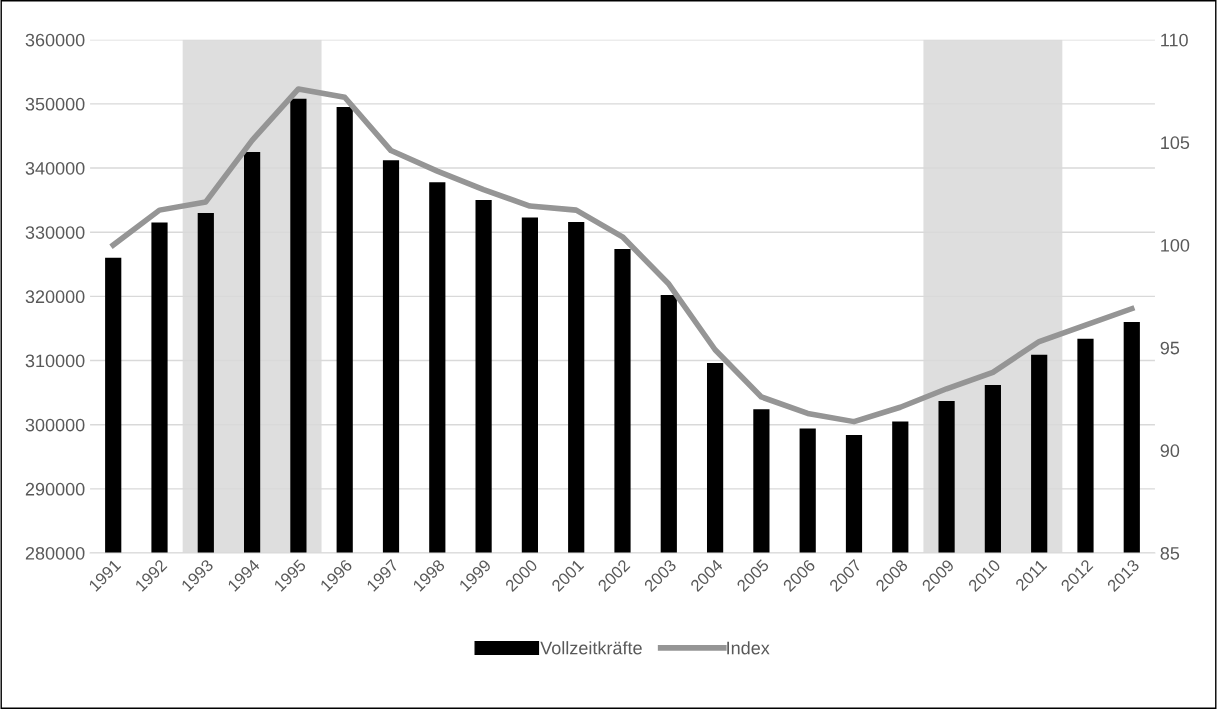  I want to click on y-tick-label: 310000, so click(55, 361).